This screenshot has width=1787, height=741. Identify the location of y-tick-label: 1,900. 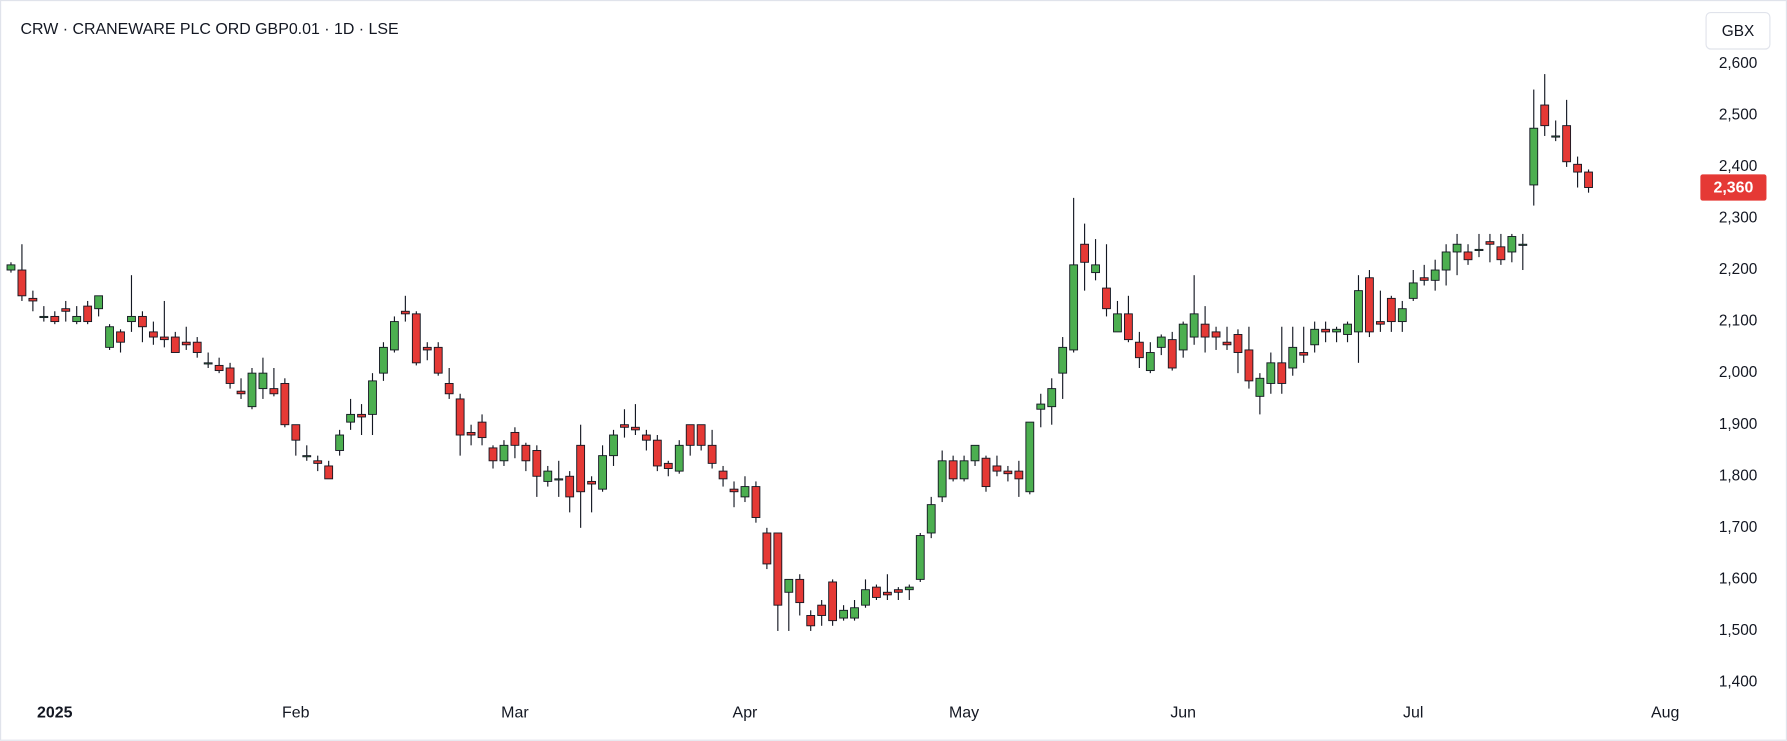
(1738, 424).